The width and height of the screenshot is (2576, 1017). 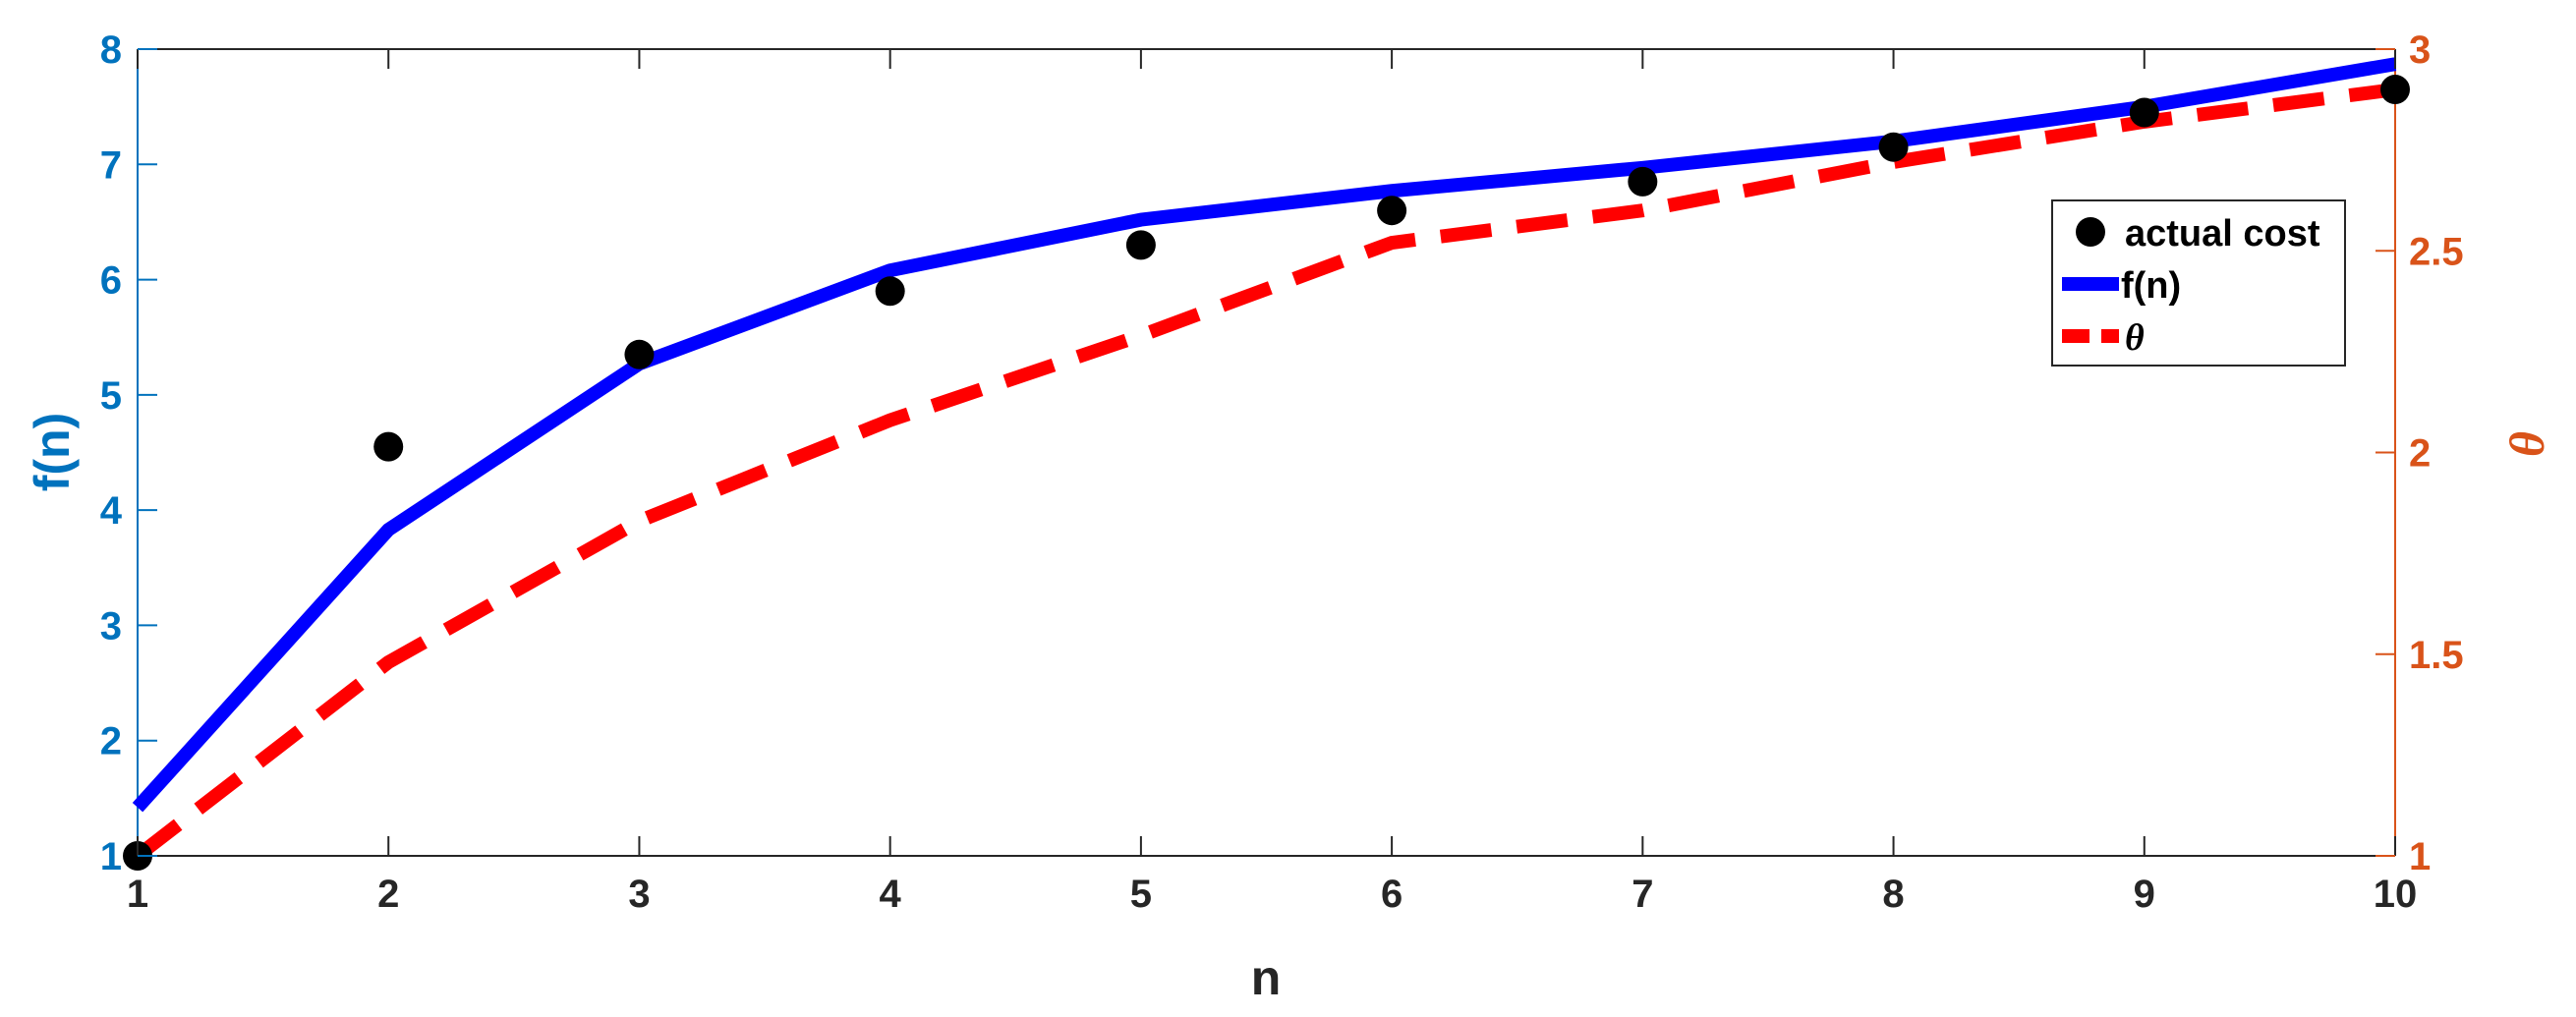 I want to click on x-tick-label: 3, so click(x=639, y=895).